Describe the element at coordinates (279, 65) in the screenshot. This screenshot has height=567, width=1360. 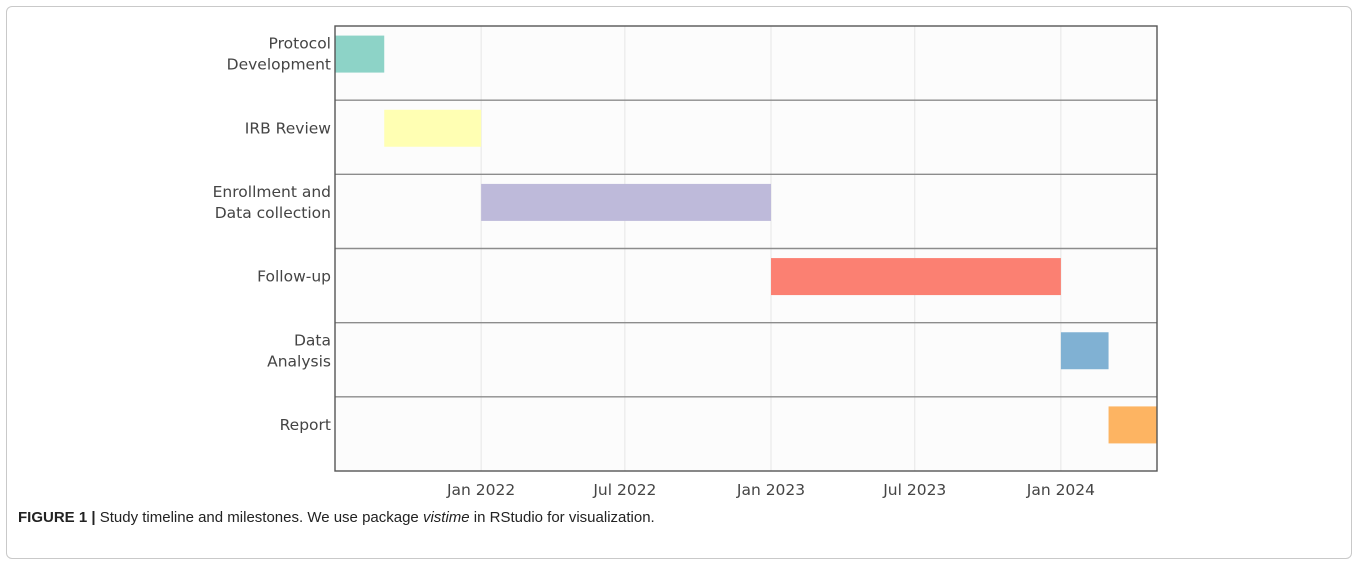
I see `event-label: Development` at that location.